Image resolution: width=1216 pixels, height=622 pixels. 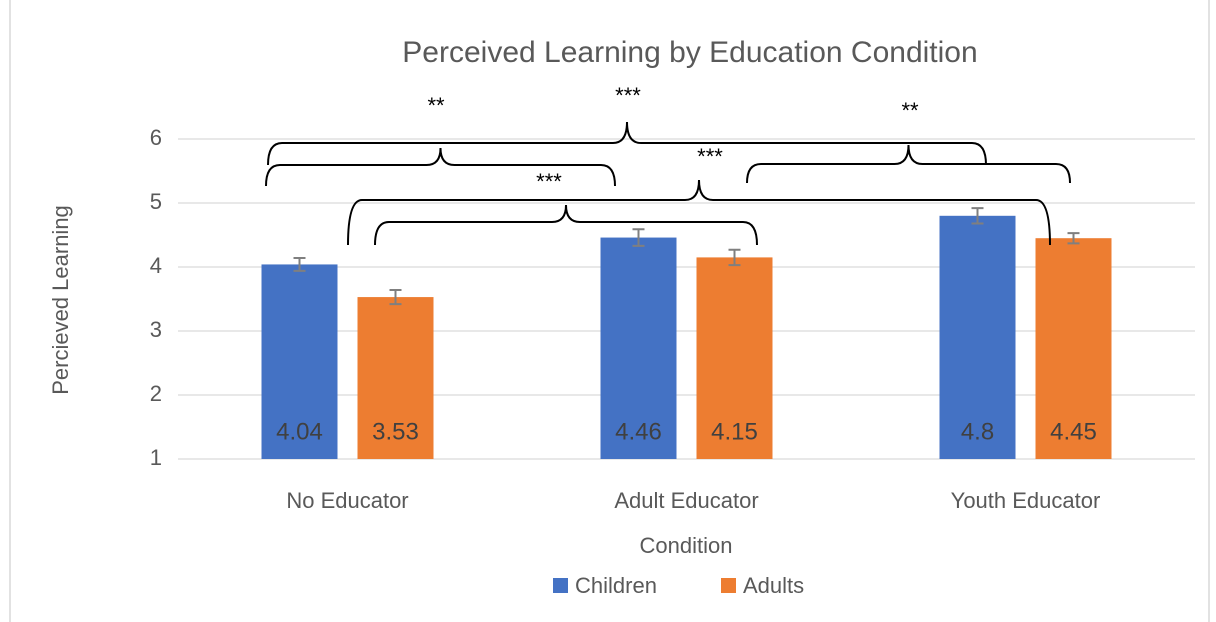 What do you see at coordinates (395, 431) in the screenshot?
I see `data-label: 3.53` at bounding box center [395, 431].